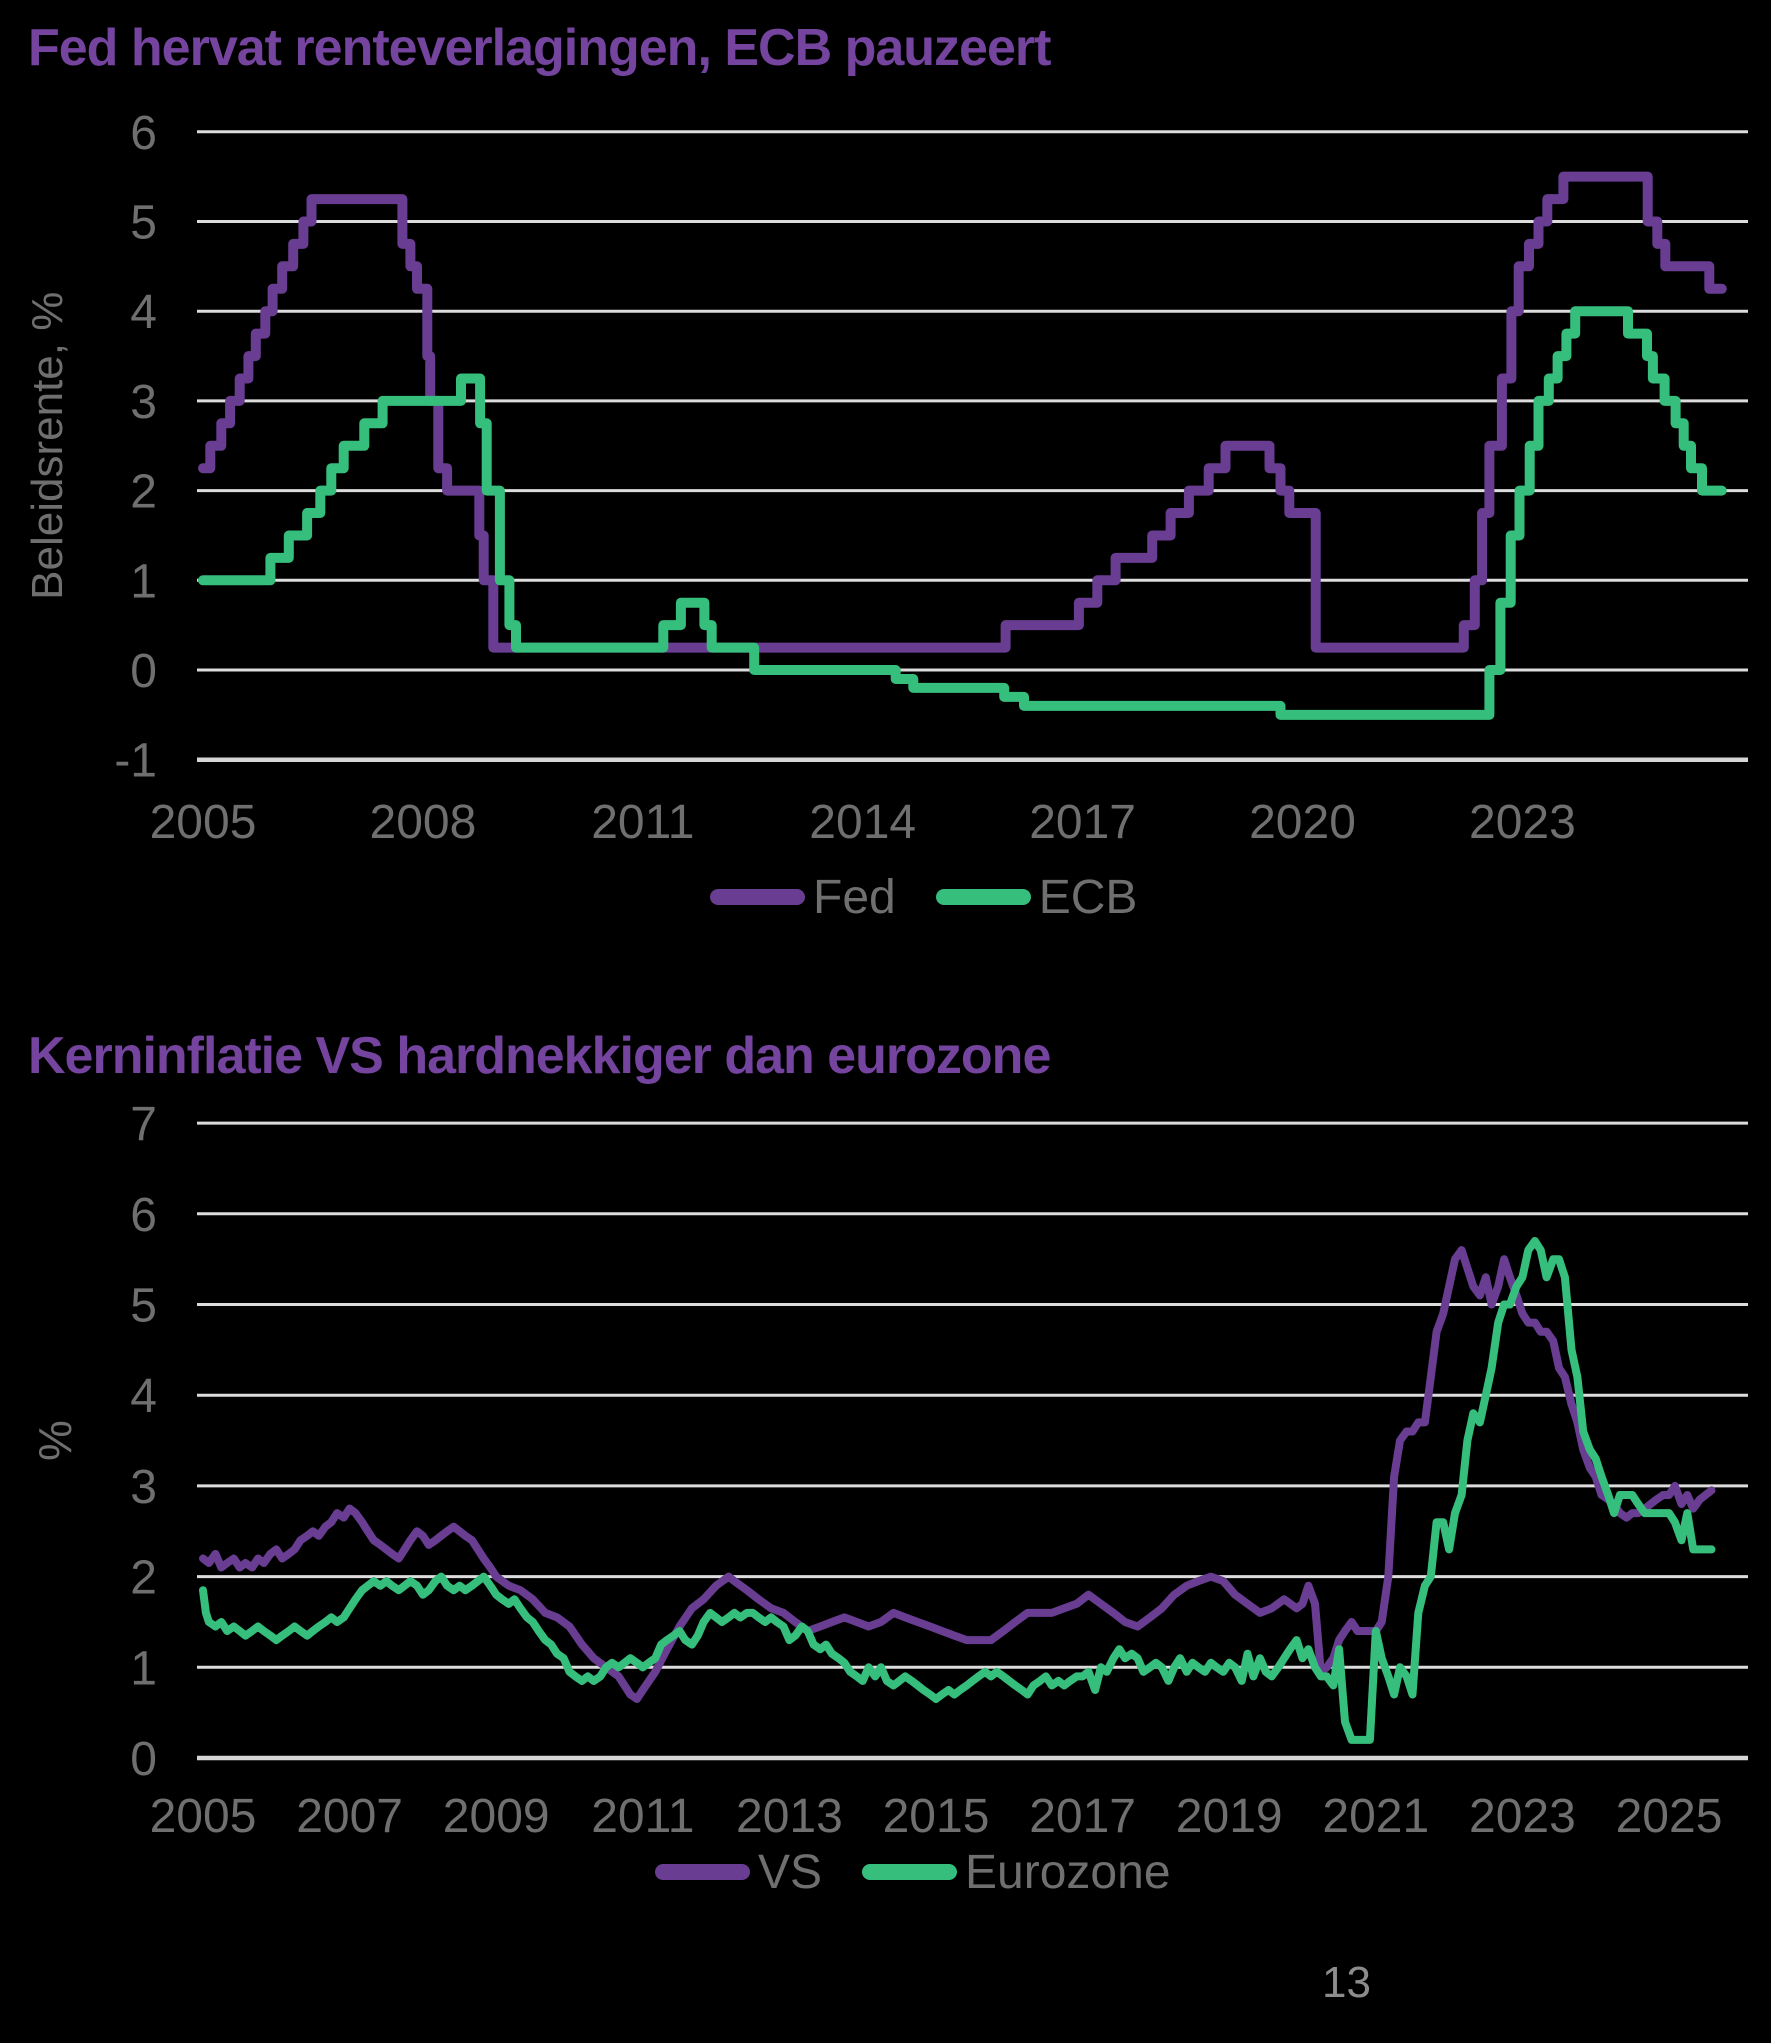 This screenshot has height=2043, width=1771. I want to click on fed-line-swatch, so click(757, 897).